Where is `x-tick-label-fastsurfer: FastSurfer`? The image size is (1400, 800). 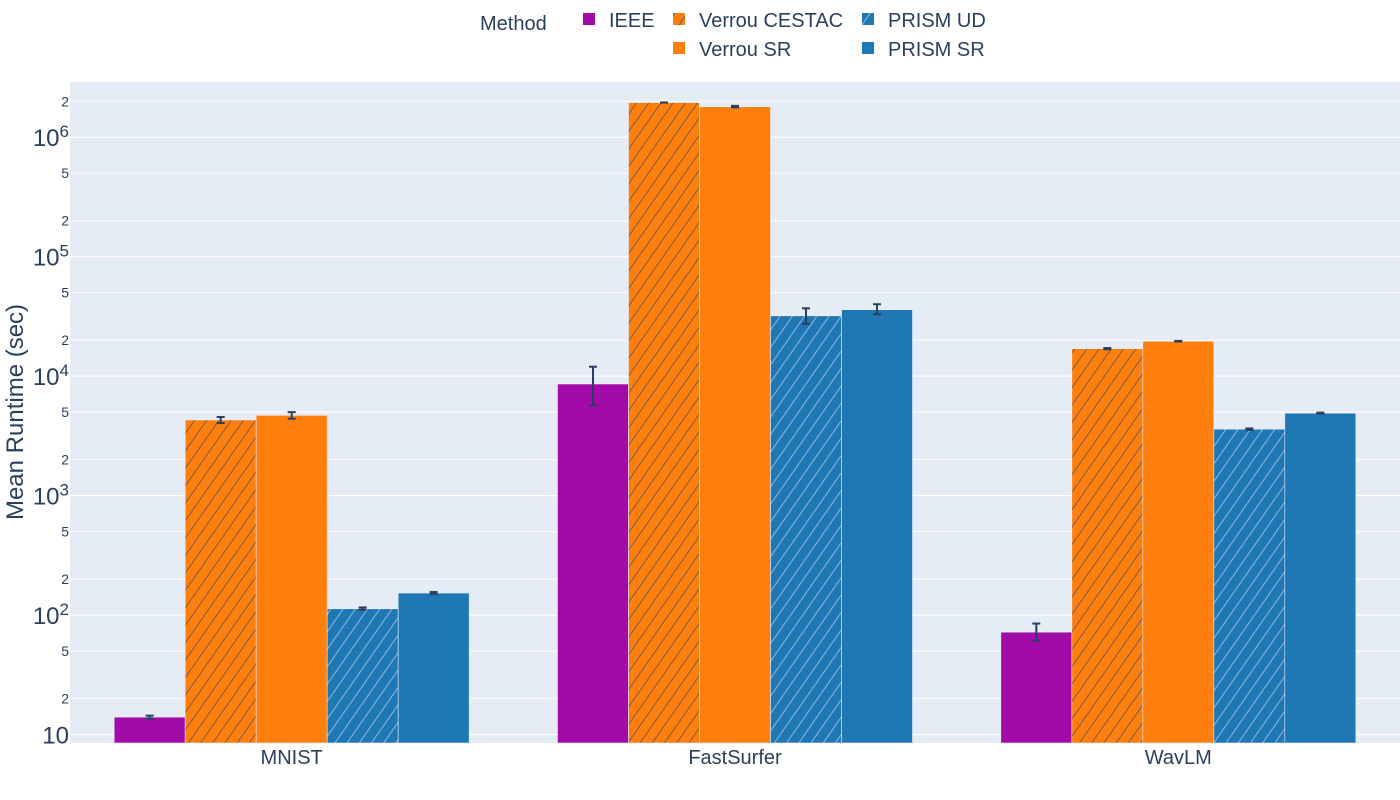
x-tick-label-fastsurfer: FastSurfer is located at coordinates (735, 758).